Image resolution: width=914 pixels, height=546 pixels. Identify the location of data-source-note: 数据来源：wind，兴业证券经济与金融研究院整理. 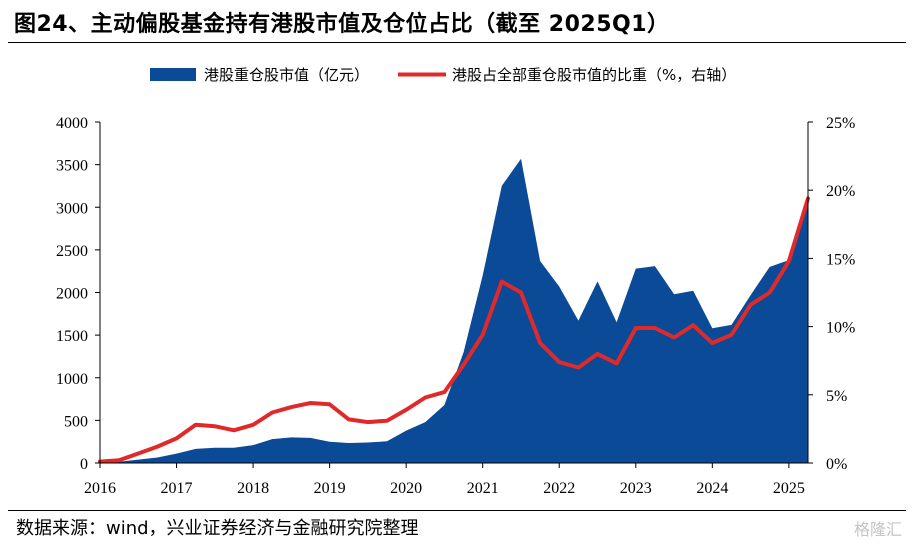
(217, 528).